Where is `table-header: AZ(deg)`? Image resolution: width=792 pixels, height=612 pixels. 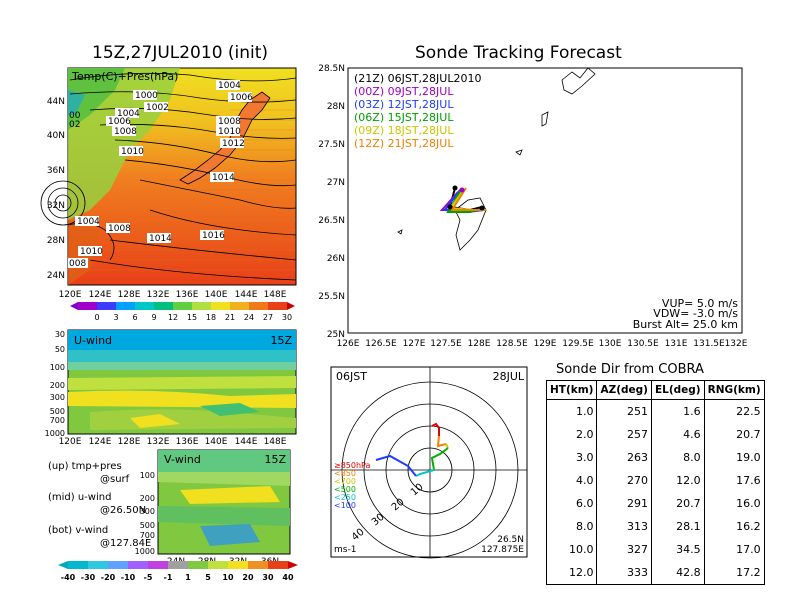
table-header: AZ(deg) is located at coordinates (624, 390).